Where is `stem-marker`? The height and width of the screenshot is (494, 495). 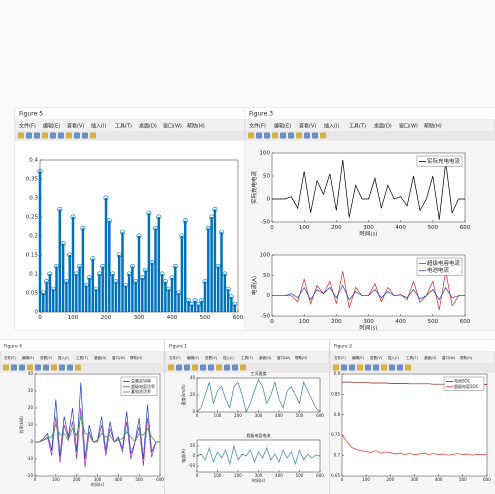 stem-marker is located at coordinates (162, 274).